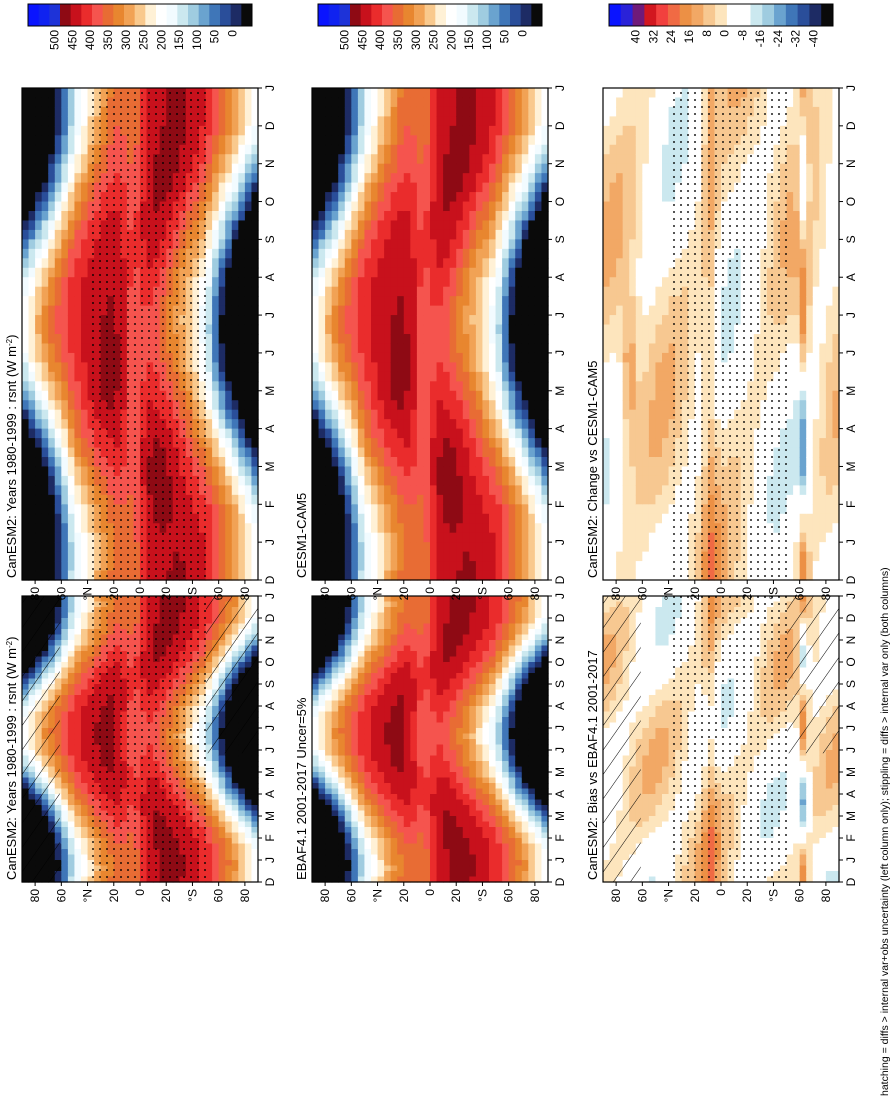 The height and width of the screenshot is (1102, 895). I want to click on month-tick-label: M, so click(270, 391).